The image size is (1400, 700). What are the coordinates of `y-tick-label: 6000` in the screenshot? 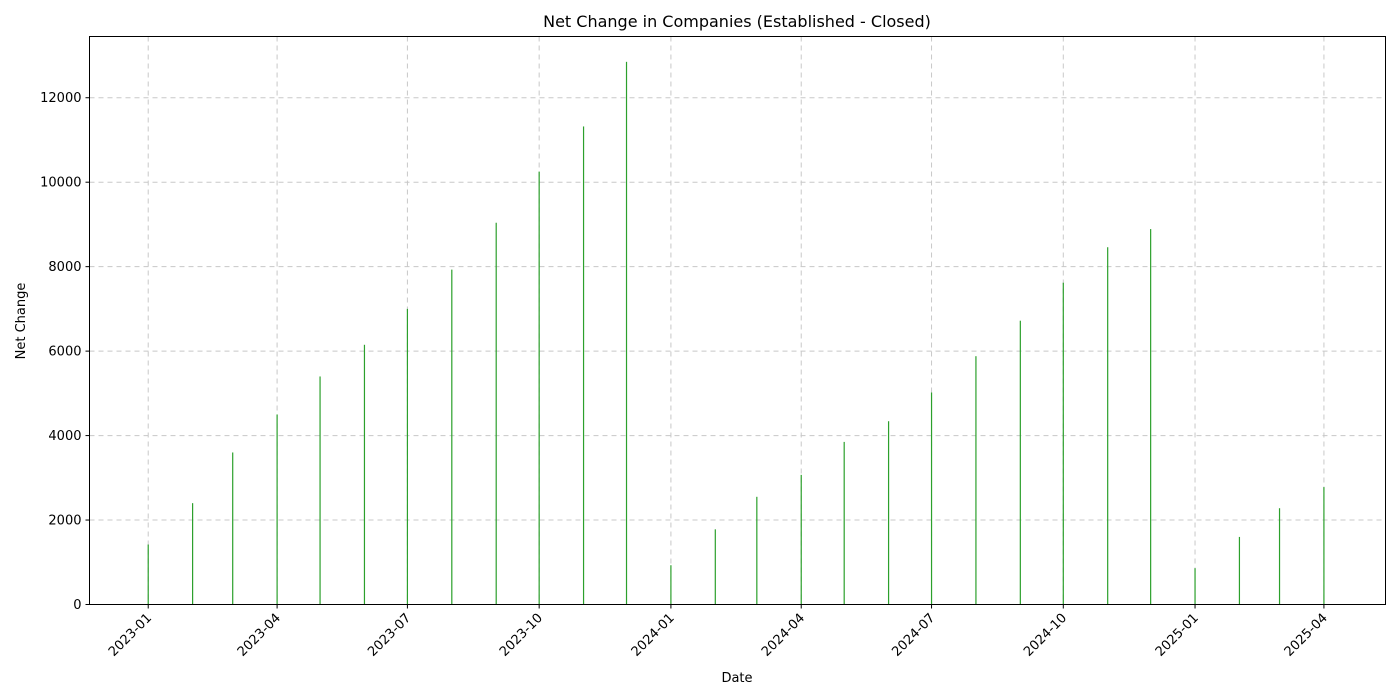 It's located at (64, 352).